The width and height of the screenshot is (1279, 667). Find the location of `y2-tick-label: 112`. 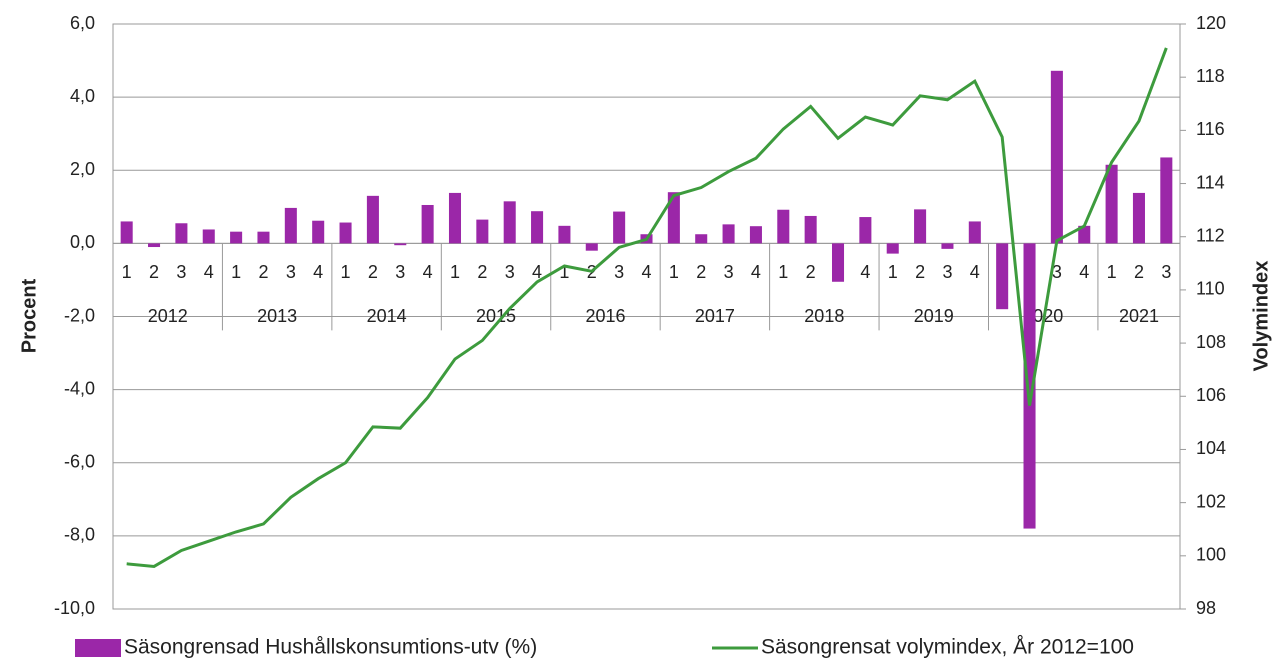

y2-tick-label: 112 is located at coordinates (1210, 235).